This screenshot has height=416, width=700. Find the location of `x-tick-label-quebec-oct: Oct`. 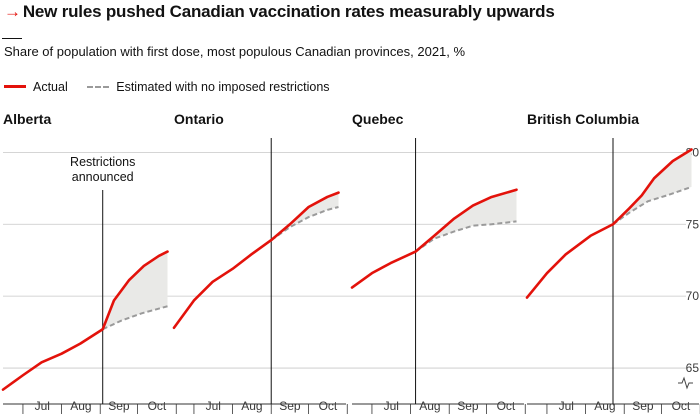

x-tick-label-quebec-oct: Oct is located at coordinates (506, 406).